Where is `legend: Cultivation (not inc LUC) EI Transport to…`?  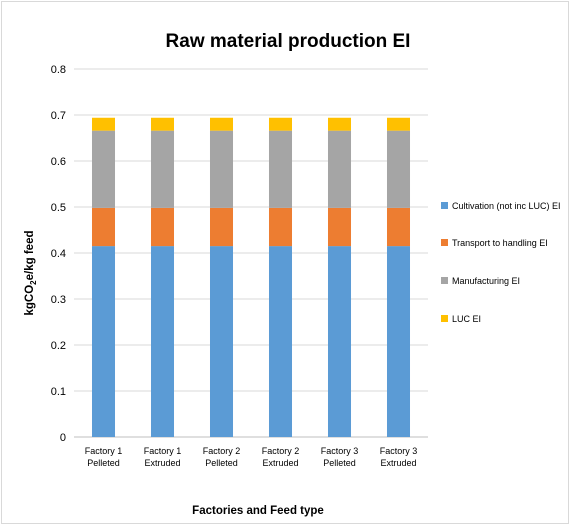
legend: Cultivation (not inc LUC) EI Transport to… is located at coordinates (501, 262).